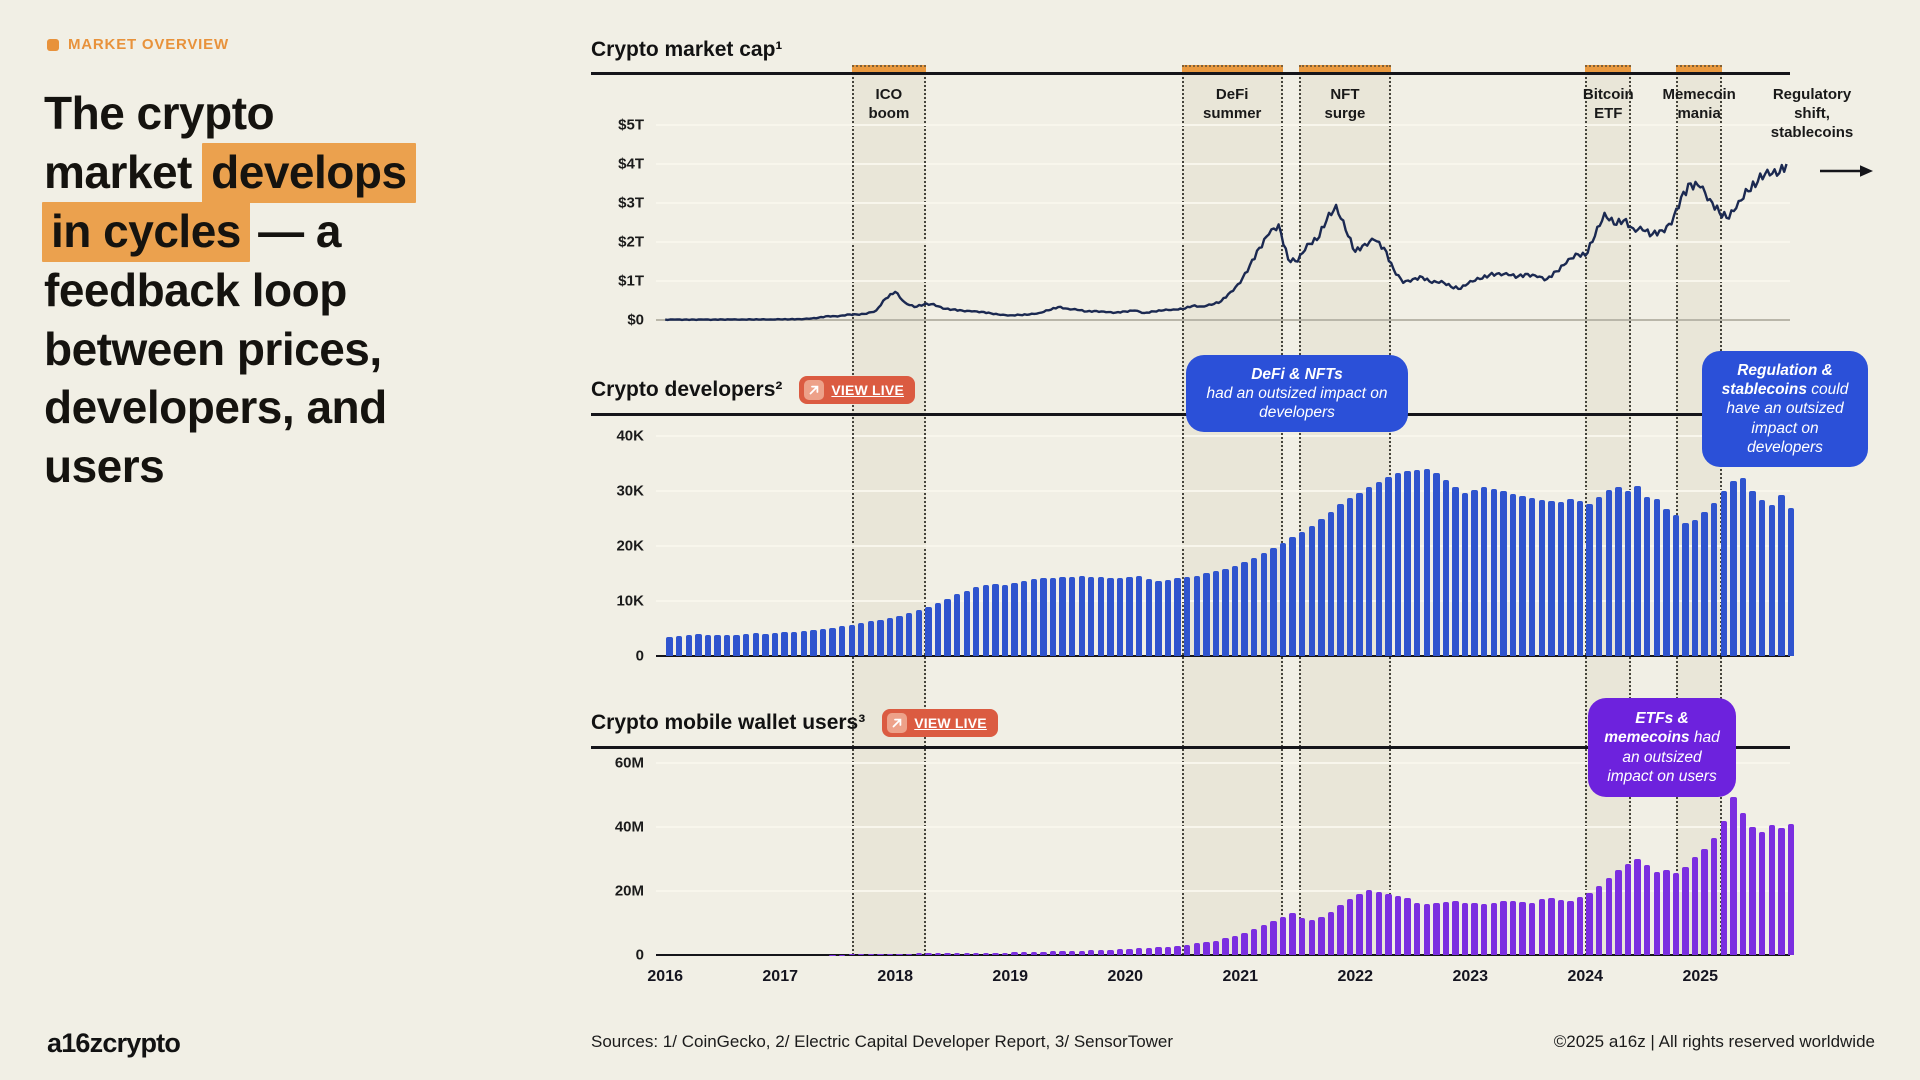  Describe the element at coordinates (728, 722) in the screenshot. I see `wallet-users-title: Crypto mobile wallet users³` at that location.